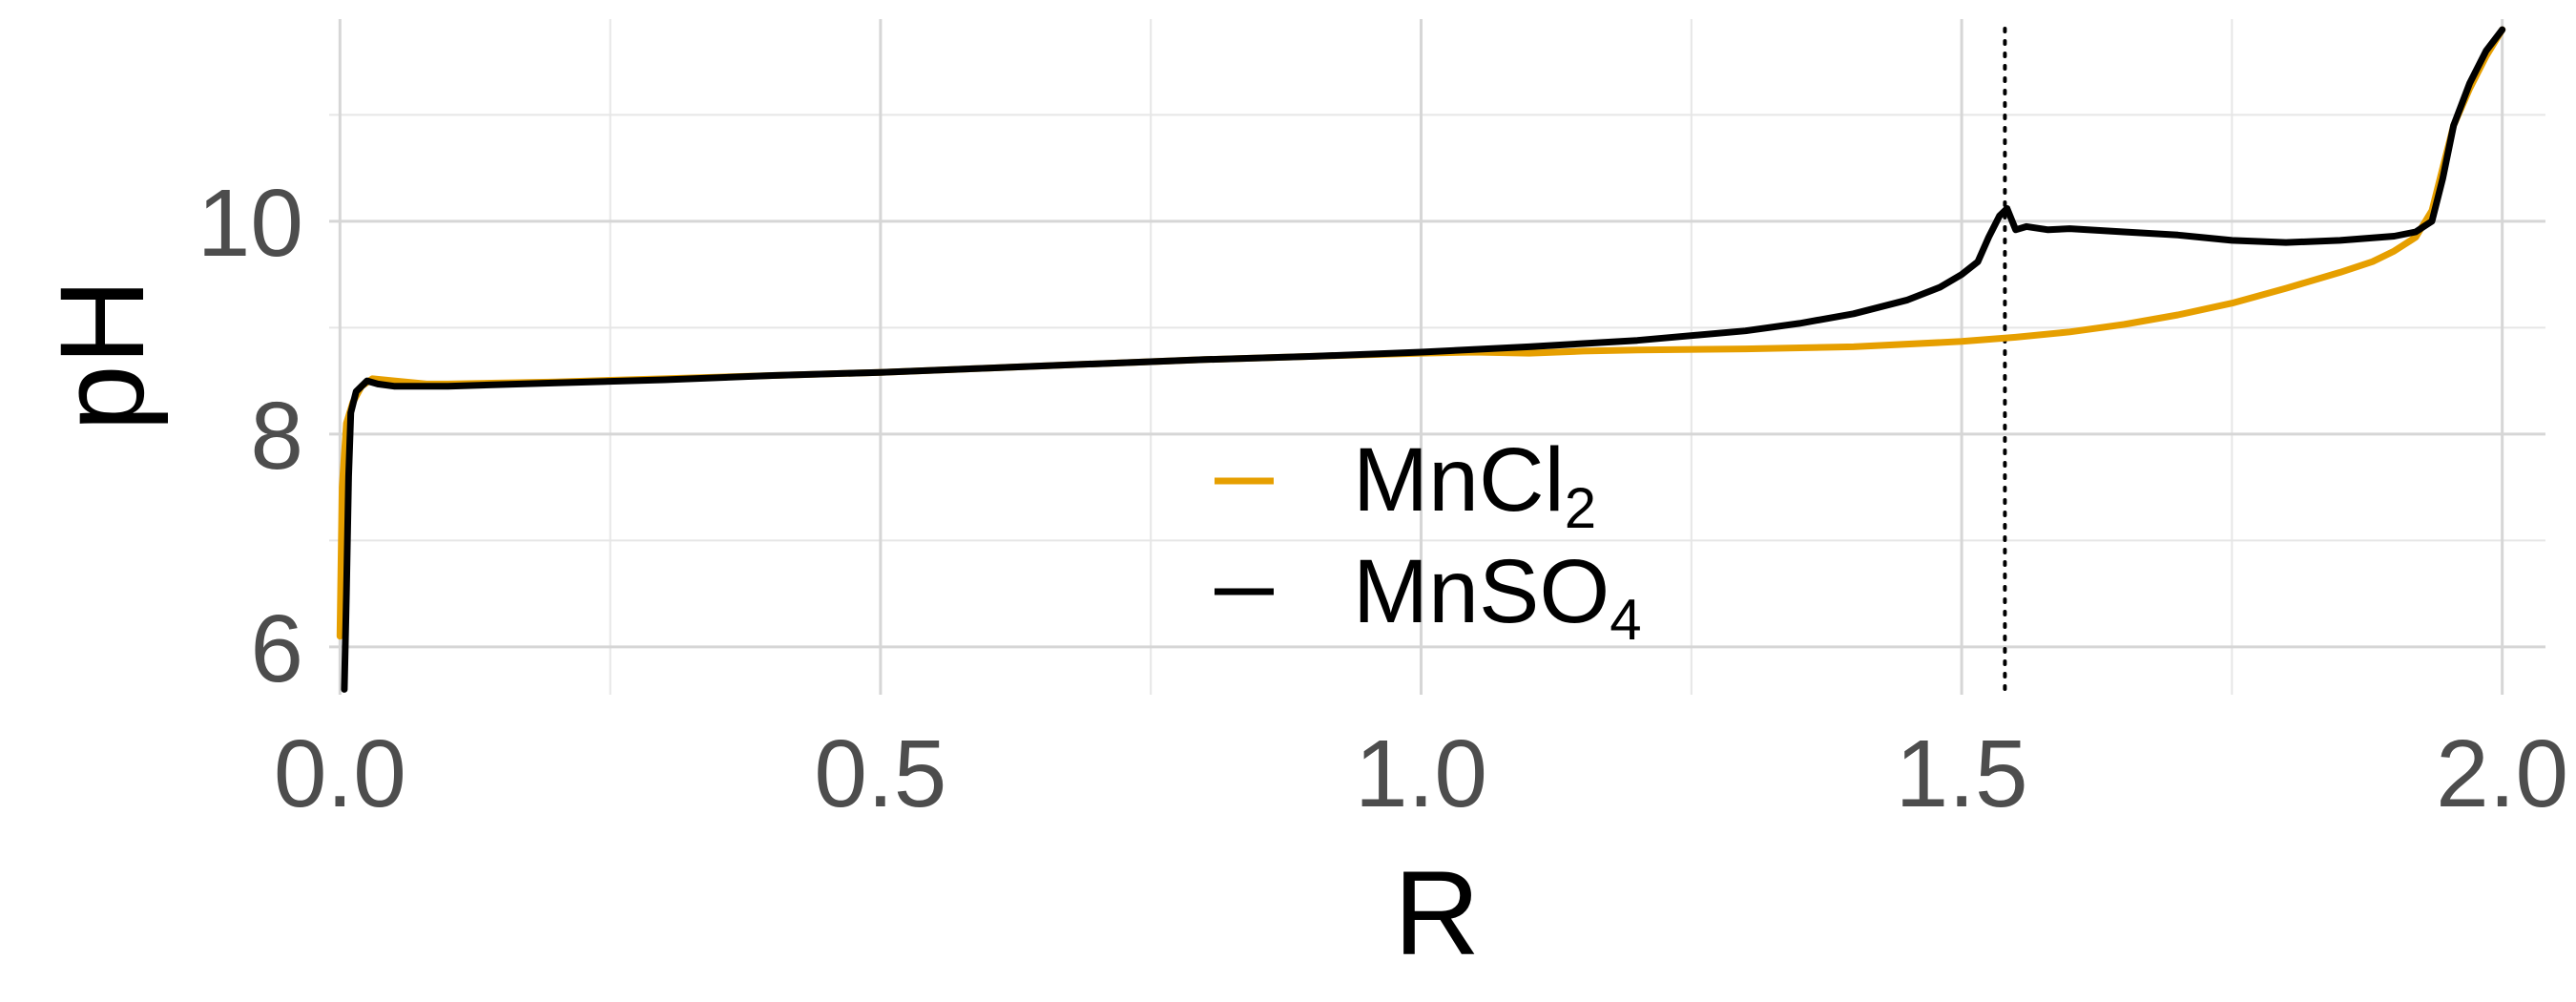  I want to click on legend-label-mncl2-base: MnCl, so click(1459, 480).